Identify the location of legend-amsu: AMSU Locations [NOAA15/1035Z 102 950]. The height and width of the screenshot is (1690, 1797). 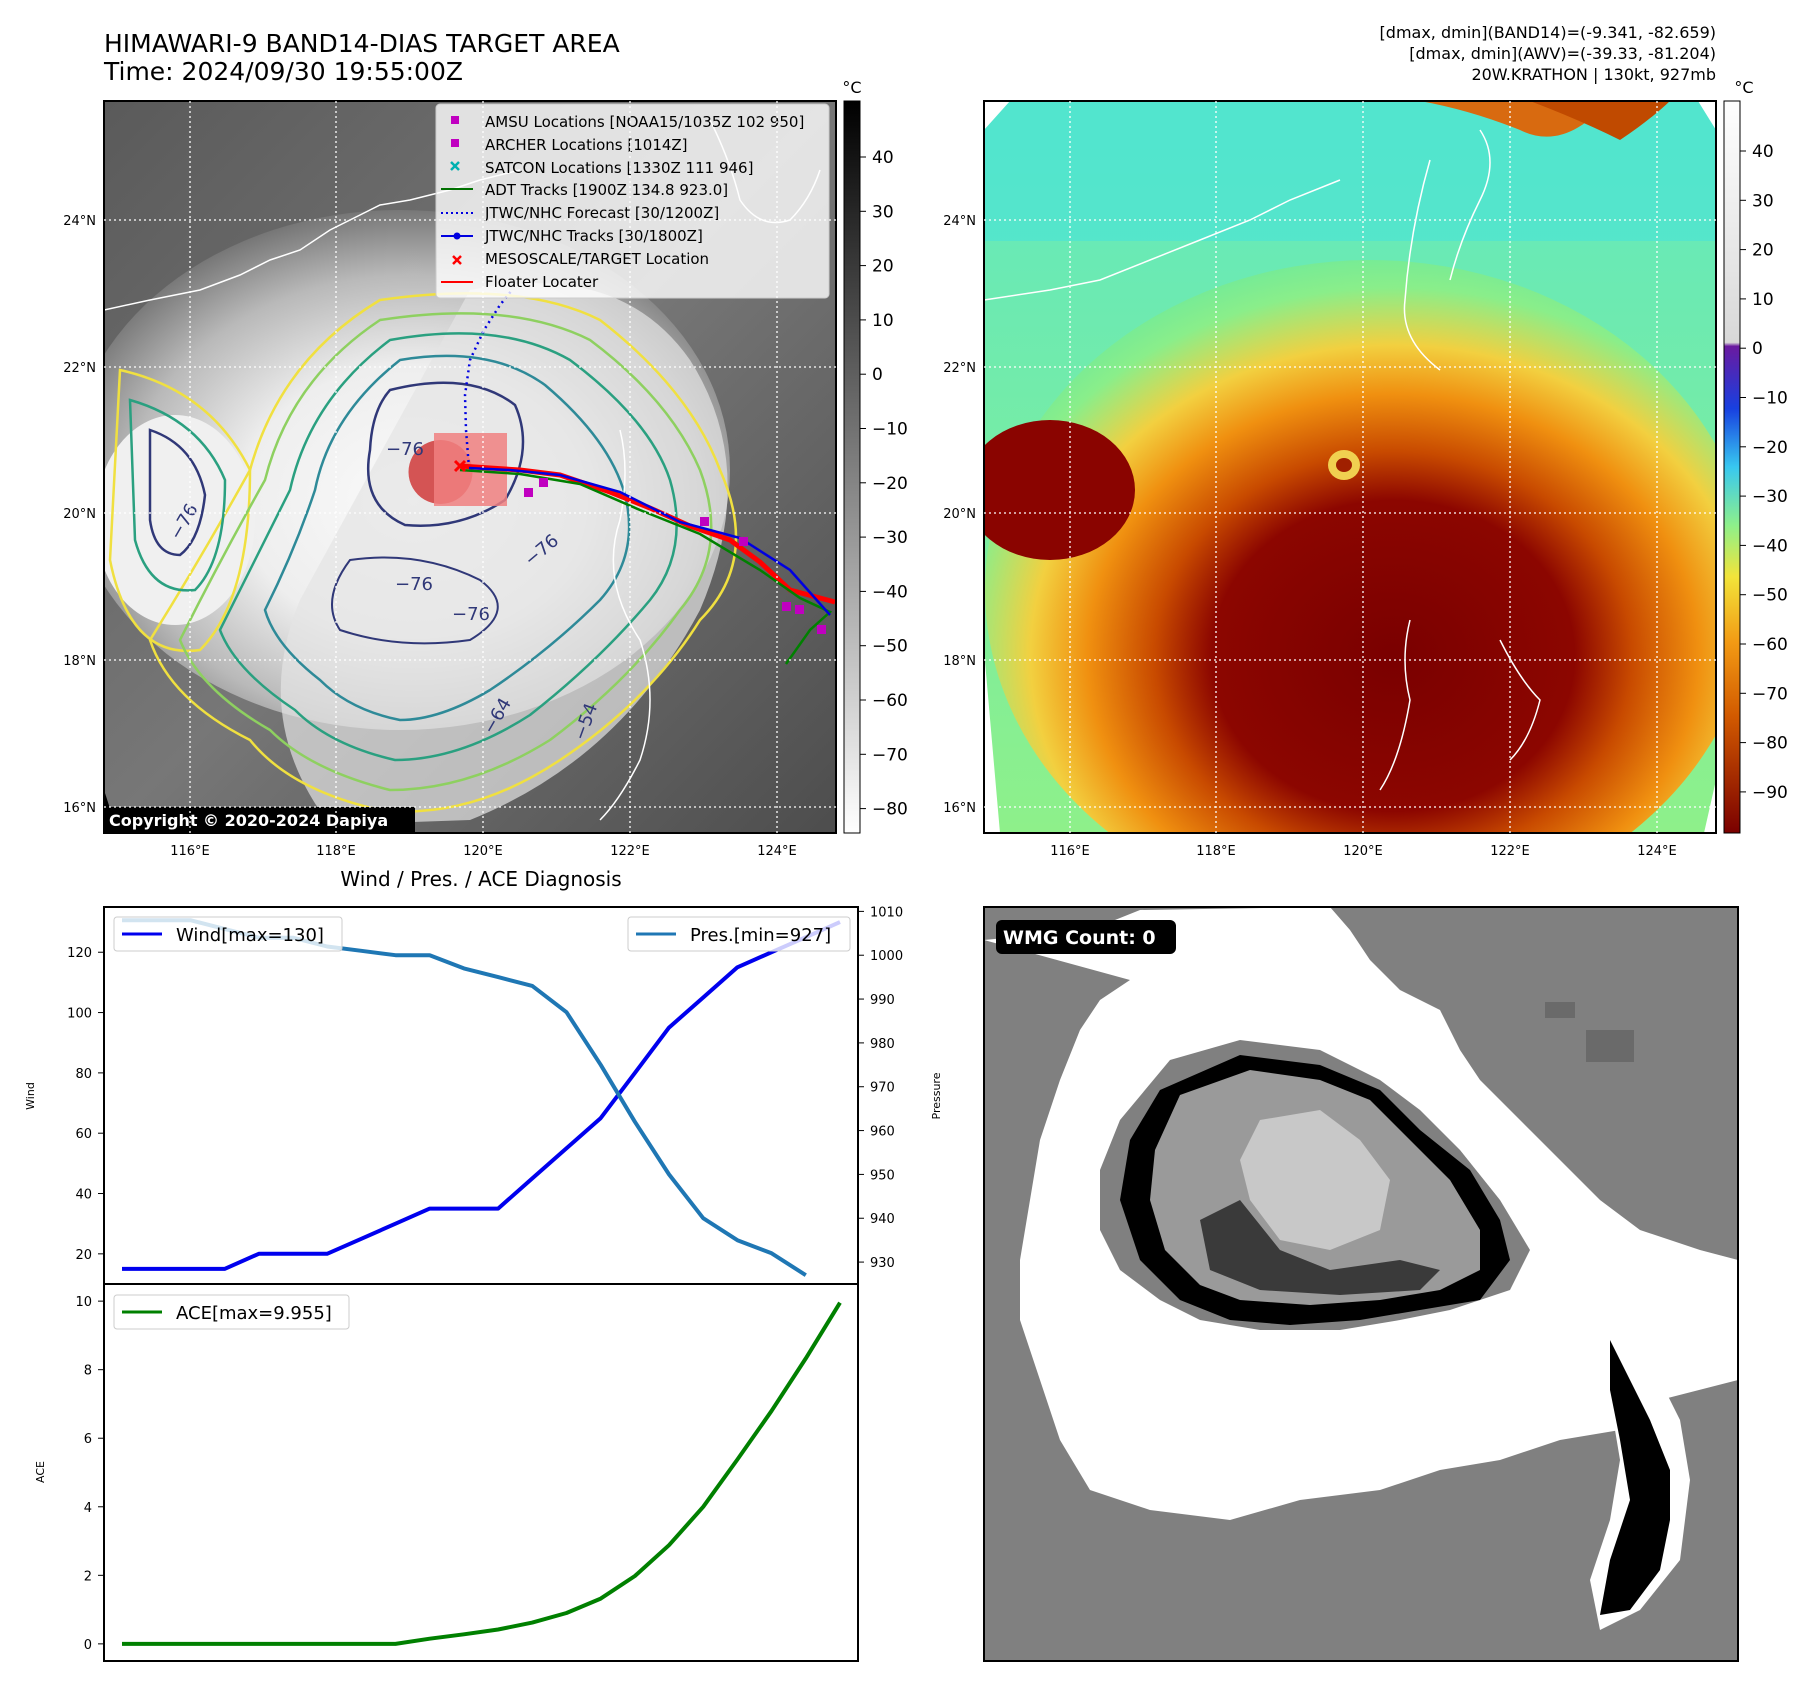
(644, 122).